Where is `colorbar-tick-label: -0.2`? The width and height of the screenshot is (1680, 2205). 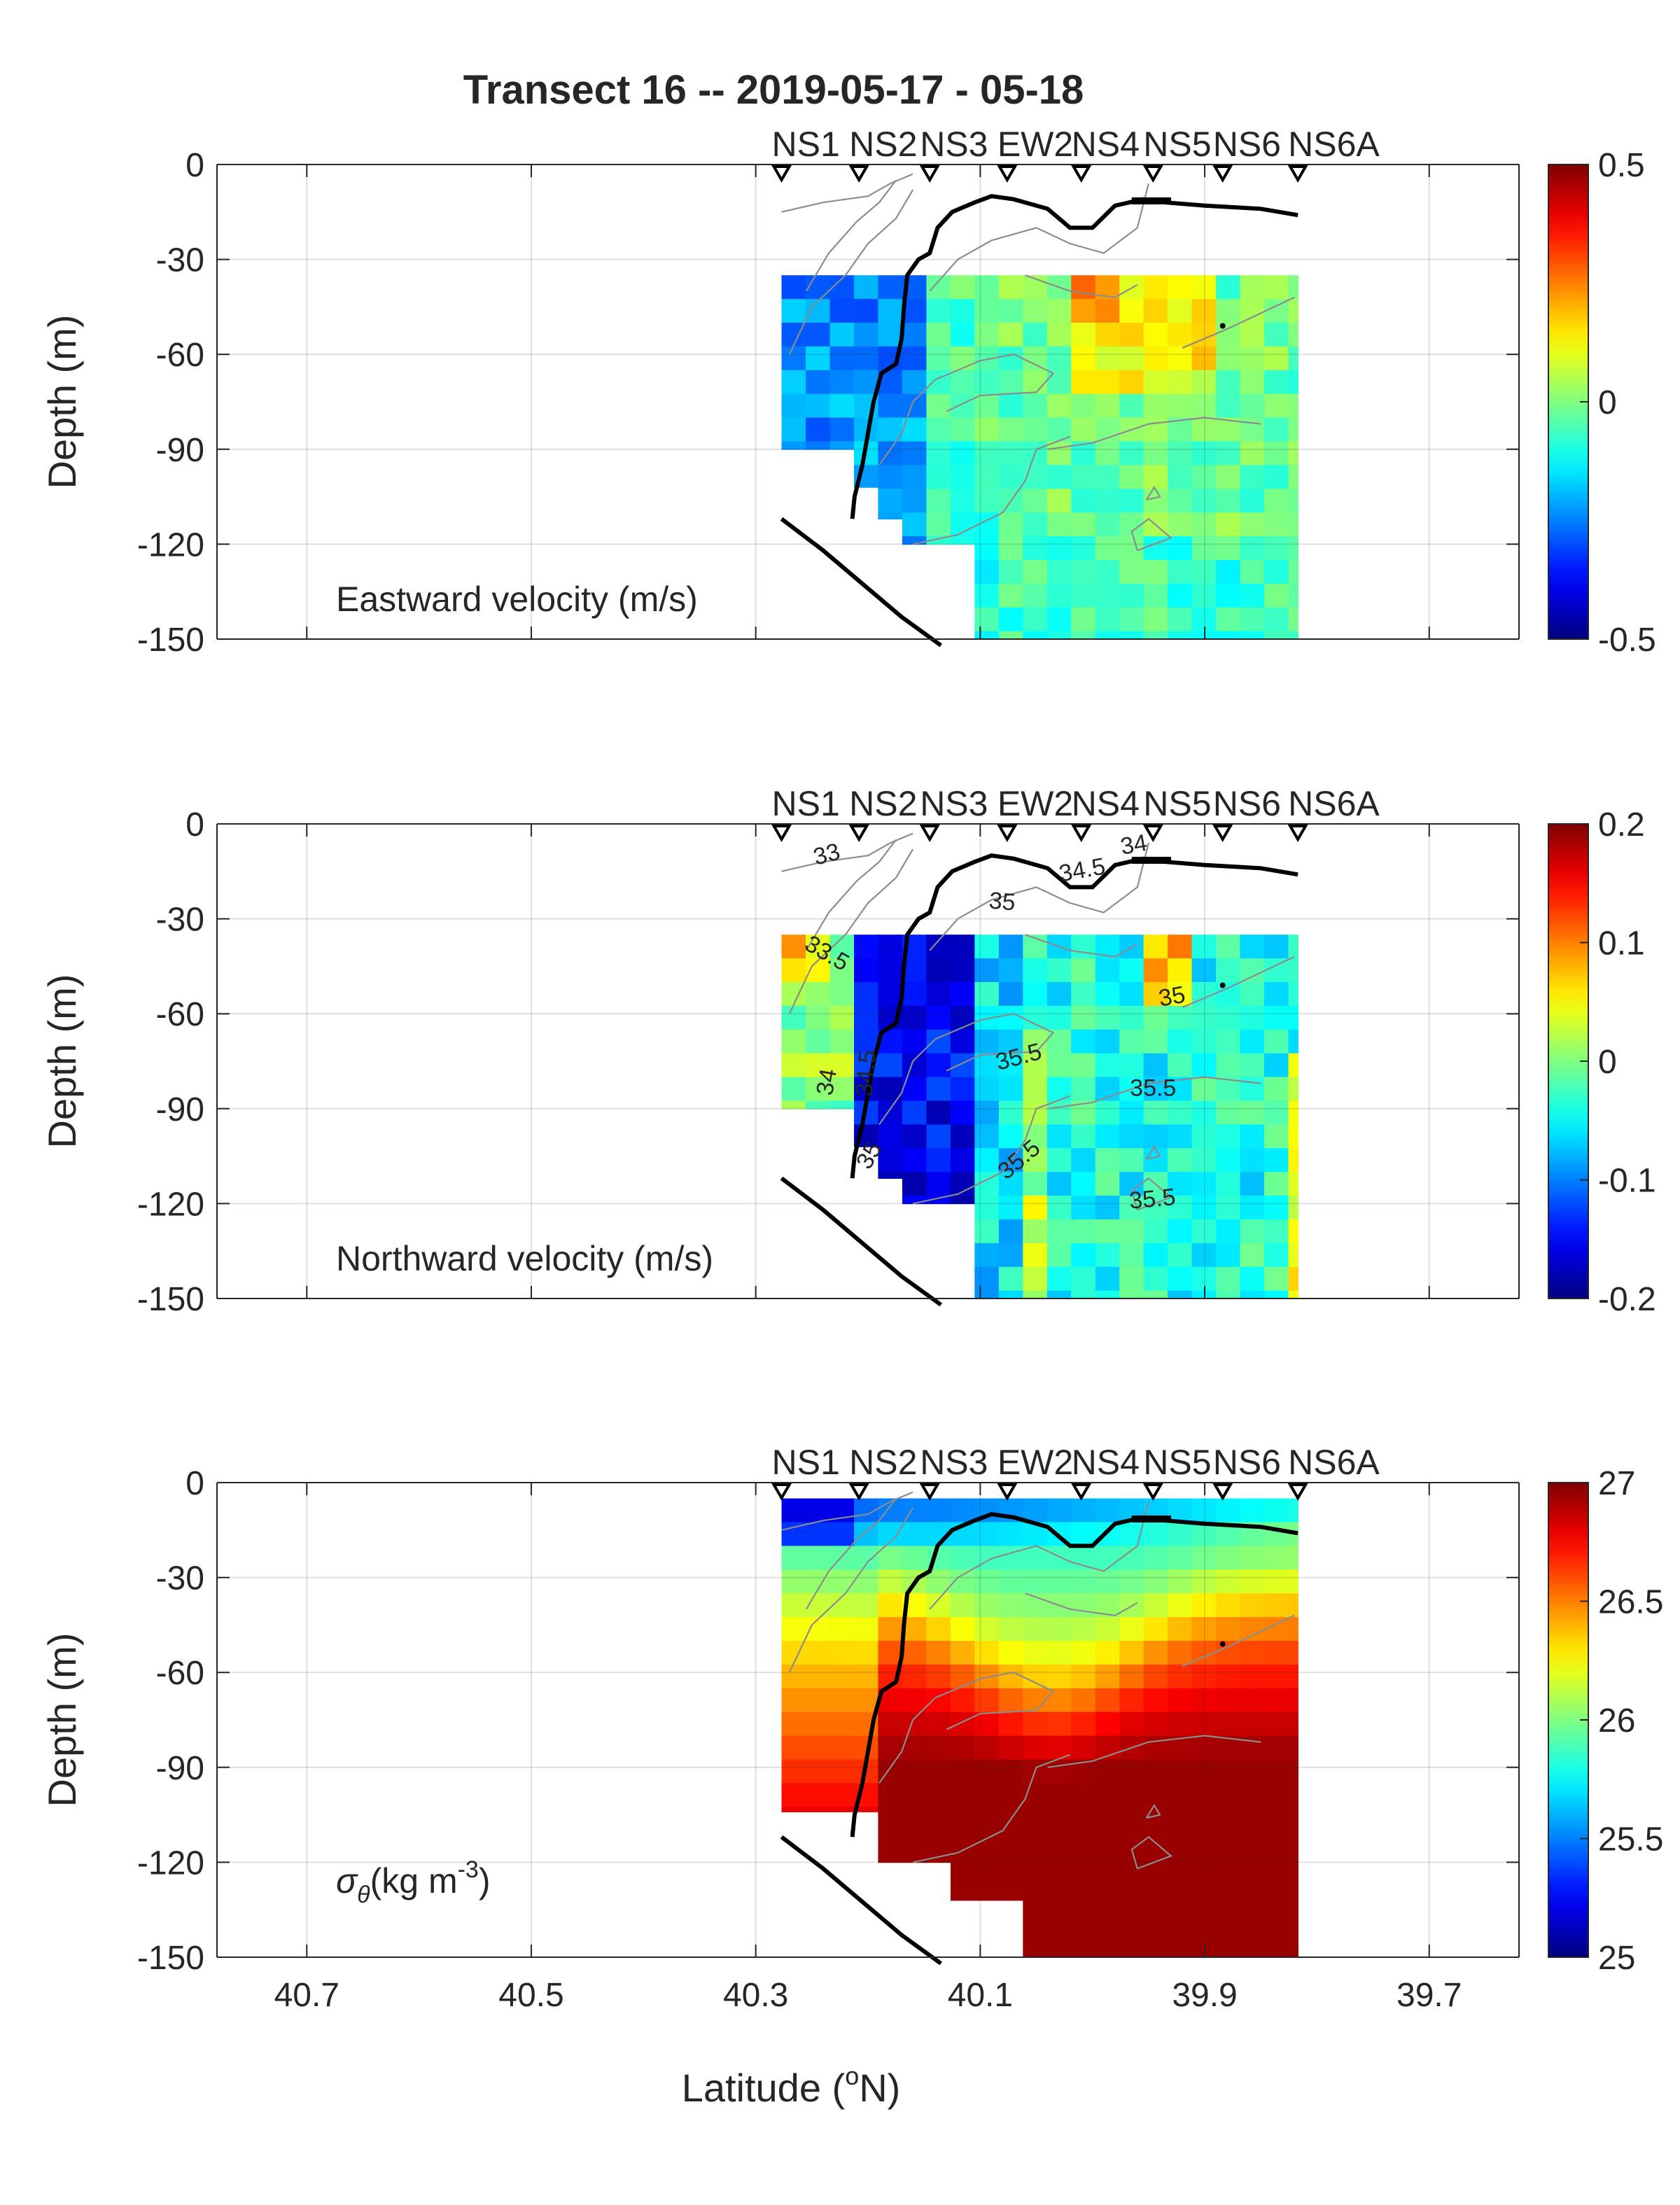 colorbar-tick-label: -0.2 is located at coordinates (1627, 1299).